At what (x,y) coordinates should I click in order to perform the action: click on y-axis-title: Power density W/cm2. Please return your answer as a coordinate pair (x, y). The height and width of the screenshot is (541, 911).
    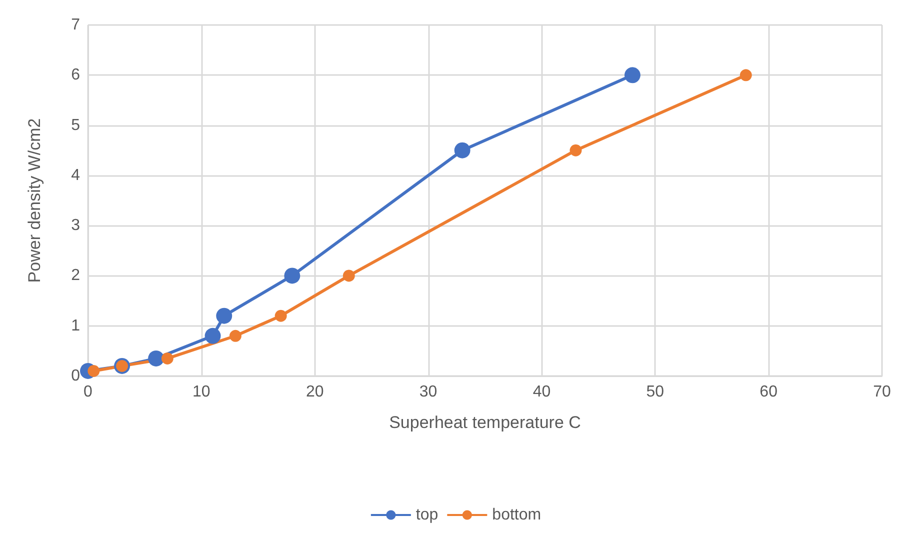
    Looking at the image, I should click on (34, 200).